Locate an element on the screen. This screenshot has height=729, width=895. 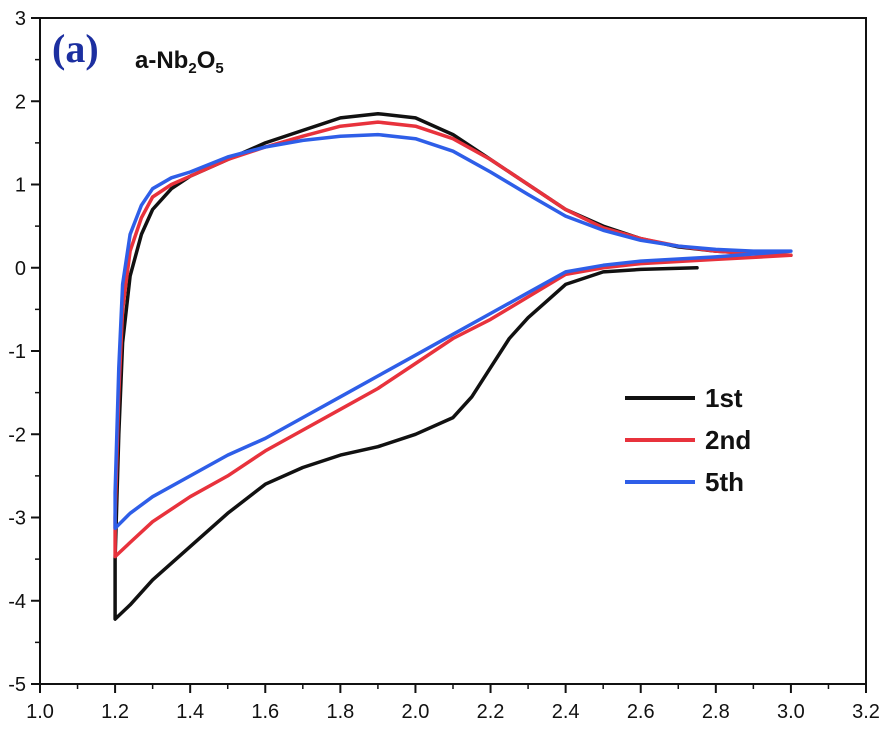
x-tick-label: 1.4 is located at coordinates (190, 712).